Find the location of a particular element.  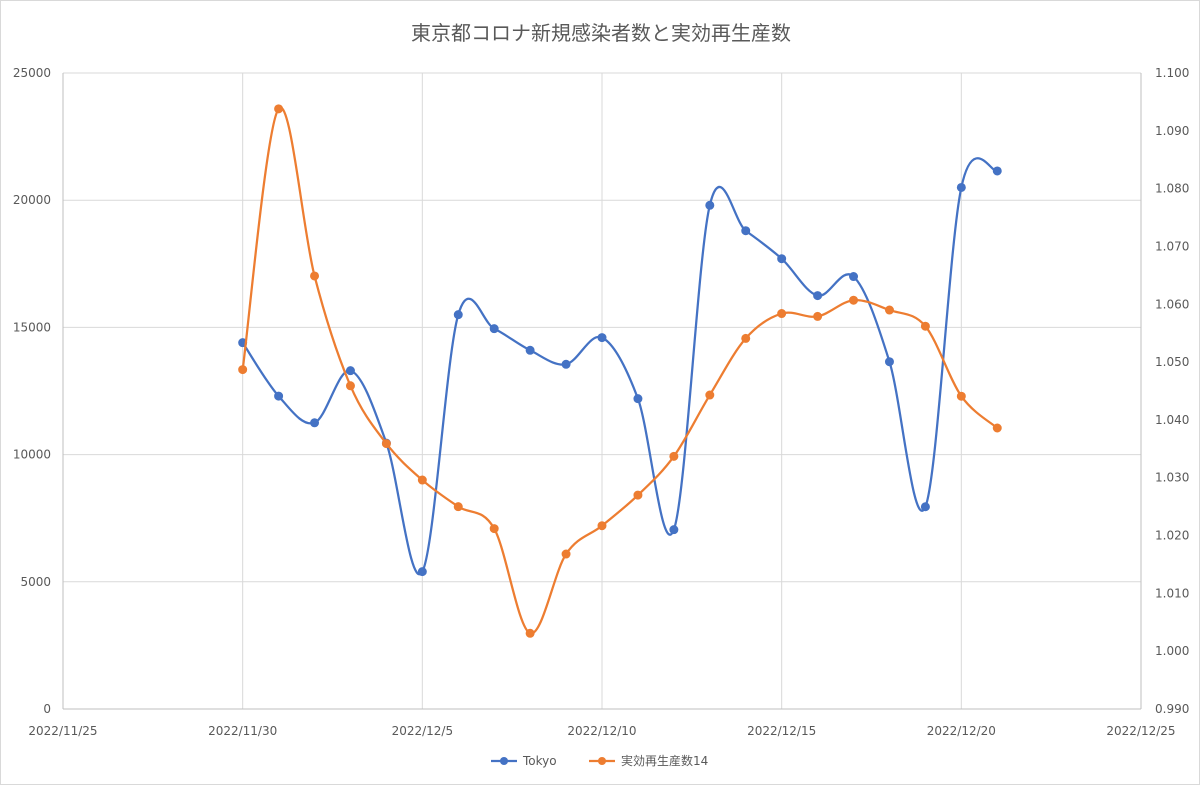

y-right-tick-label: 1.100 is located at coordinates (1172, 73).